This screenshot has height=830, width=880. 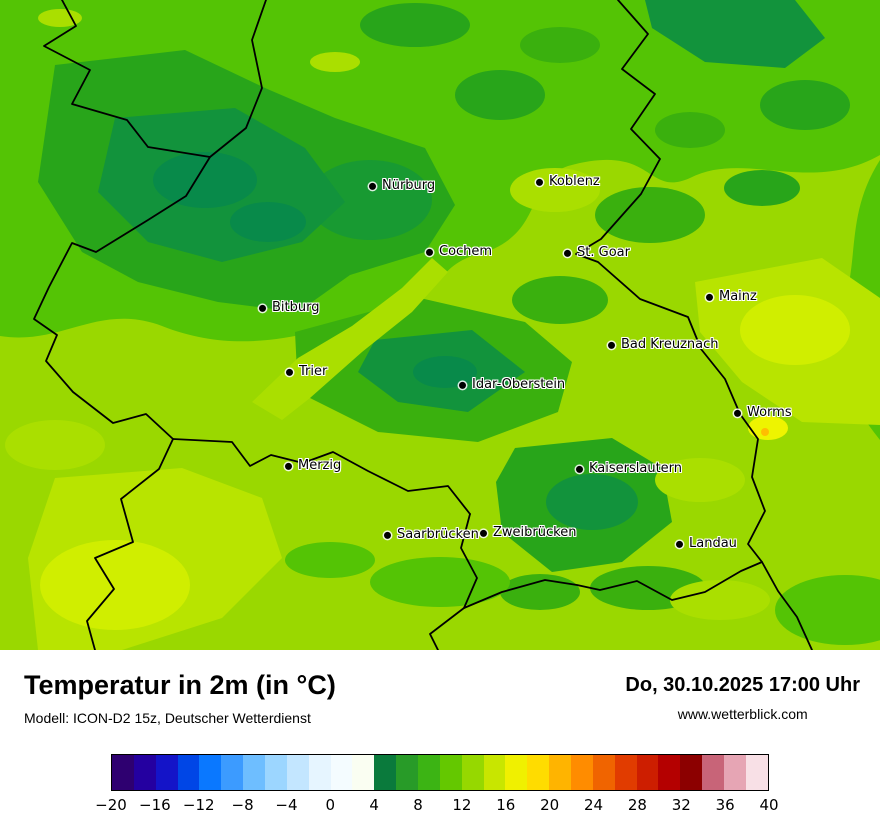 I want to click on city-label: St. Goar, so click(x=603, y=252).